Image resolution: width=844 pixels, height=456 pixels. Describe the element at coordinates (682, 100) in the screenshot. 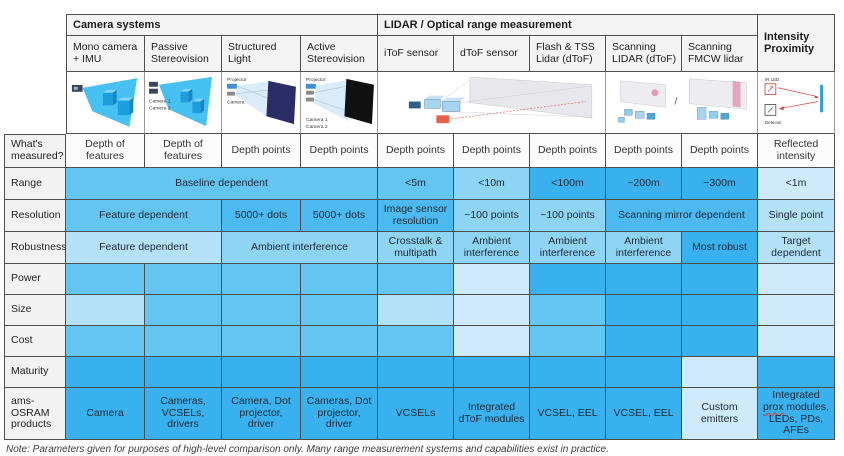

I see `scanning-lidar-diagram-svg: /` at that location.